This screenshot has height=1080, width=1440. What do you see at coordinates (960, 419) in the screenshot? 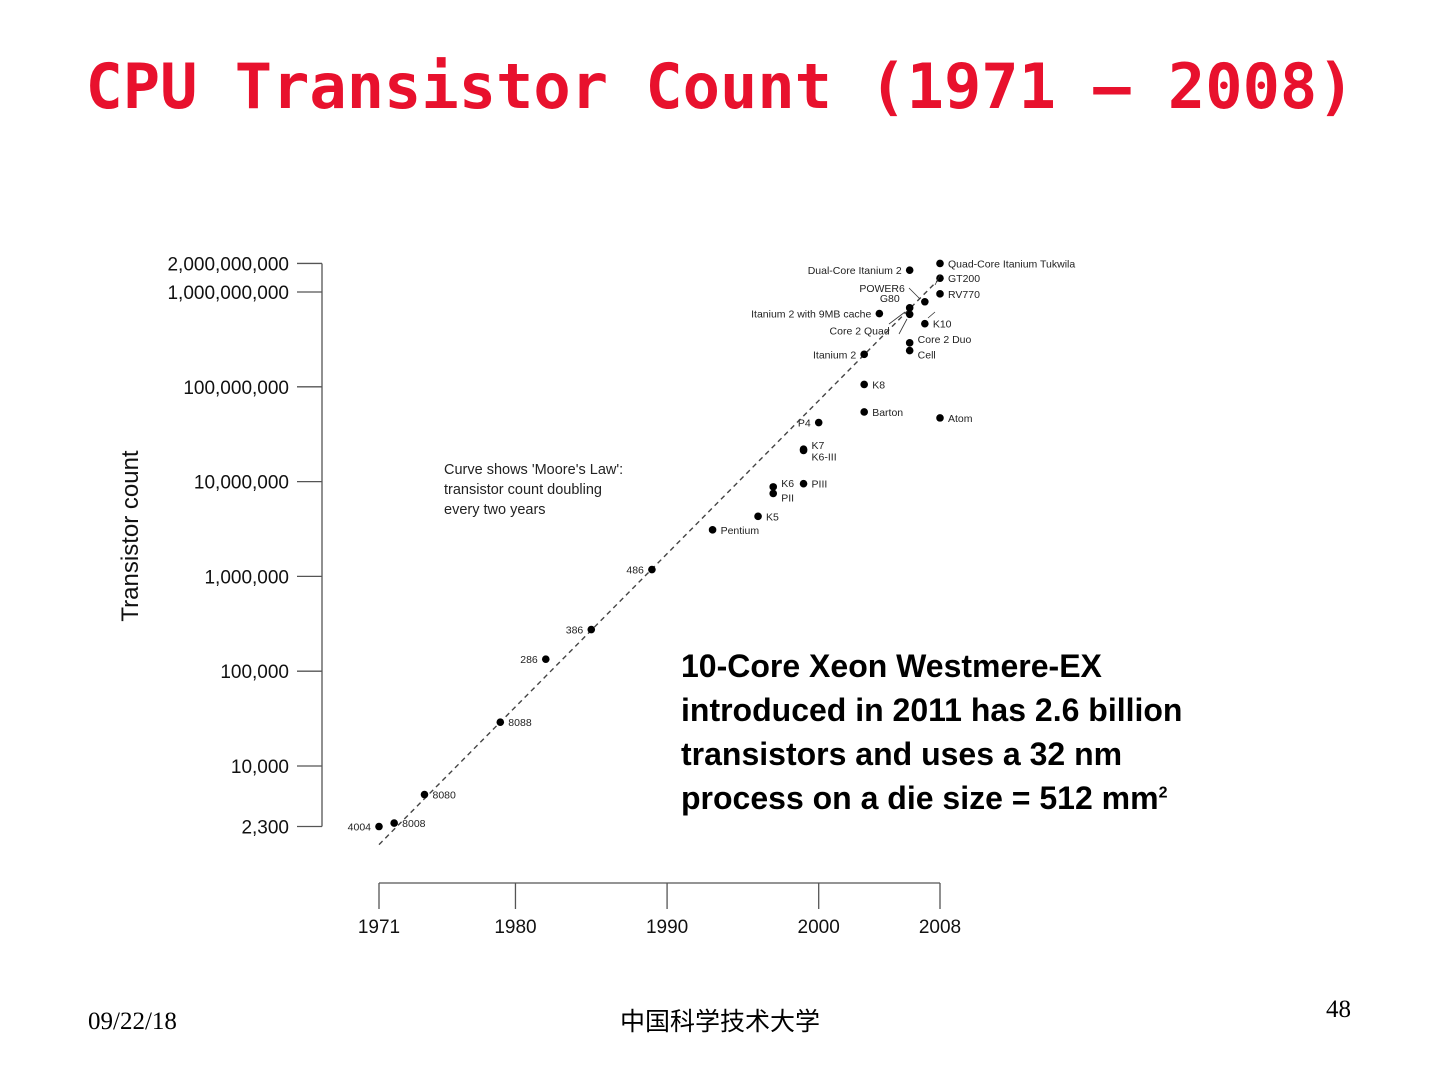
I see `data-point-label: Atom` at bounding box center [960, 419].